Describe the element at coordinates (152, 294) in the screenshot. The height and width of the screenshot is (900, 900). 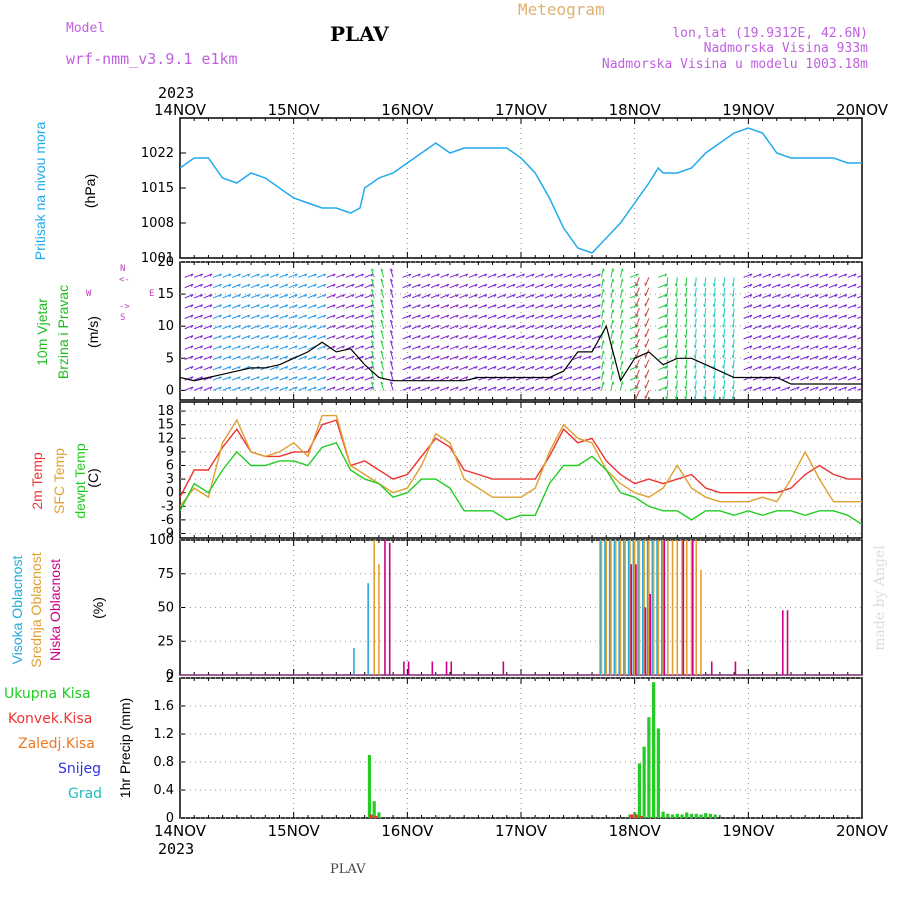
I see `wind-dir-e: E` at that location.